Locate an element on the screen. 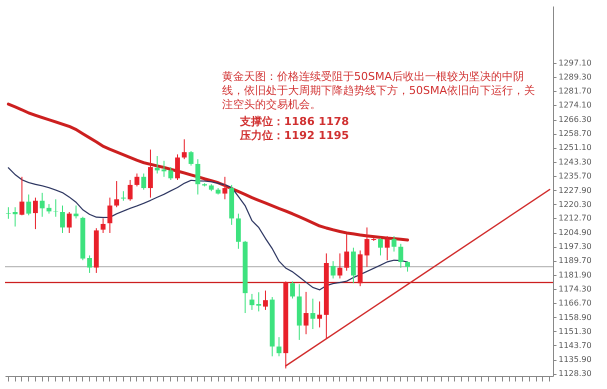 Image resolution: width=607 pixels, height=389 pixels. y-tick-label: 1189.70 is located at coordinates (575, 261).